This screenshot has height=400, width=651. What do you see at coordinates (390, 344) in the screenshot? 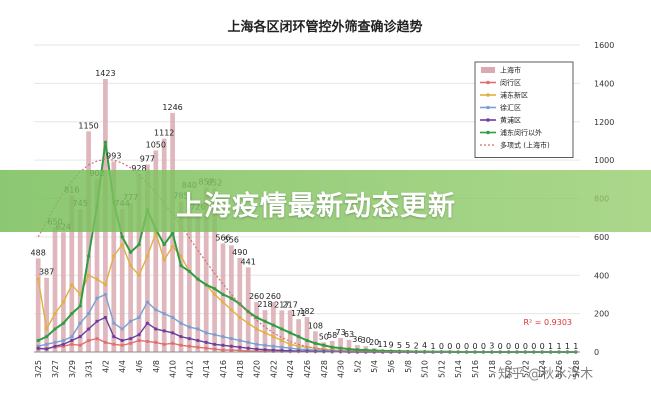
I see `bar-value-label: 9` at bounding box center [390, 344].